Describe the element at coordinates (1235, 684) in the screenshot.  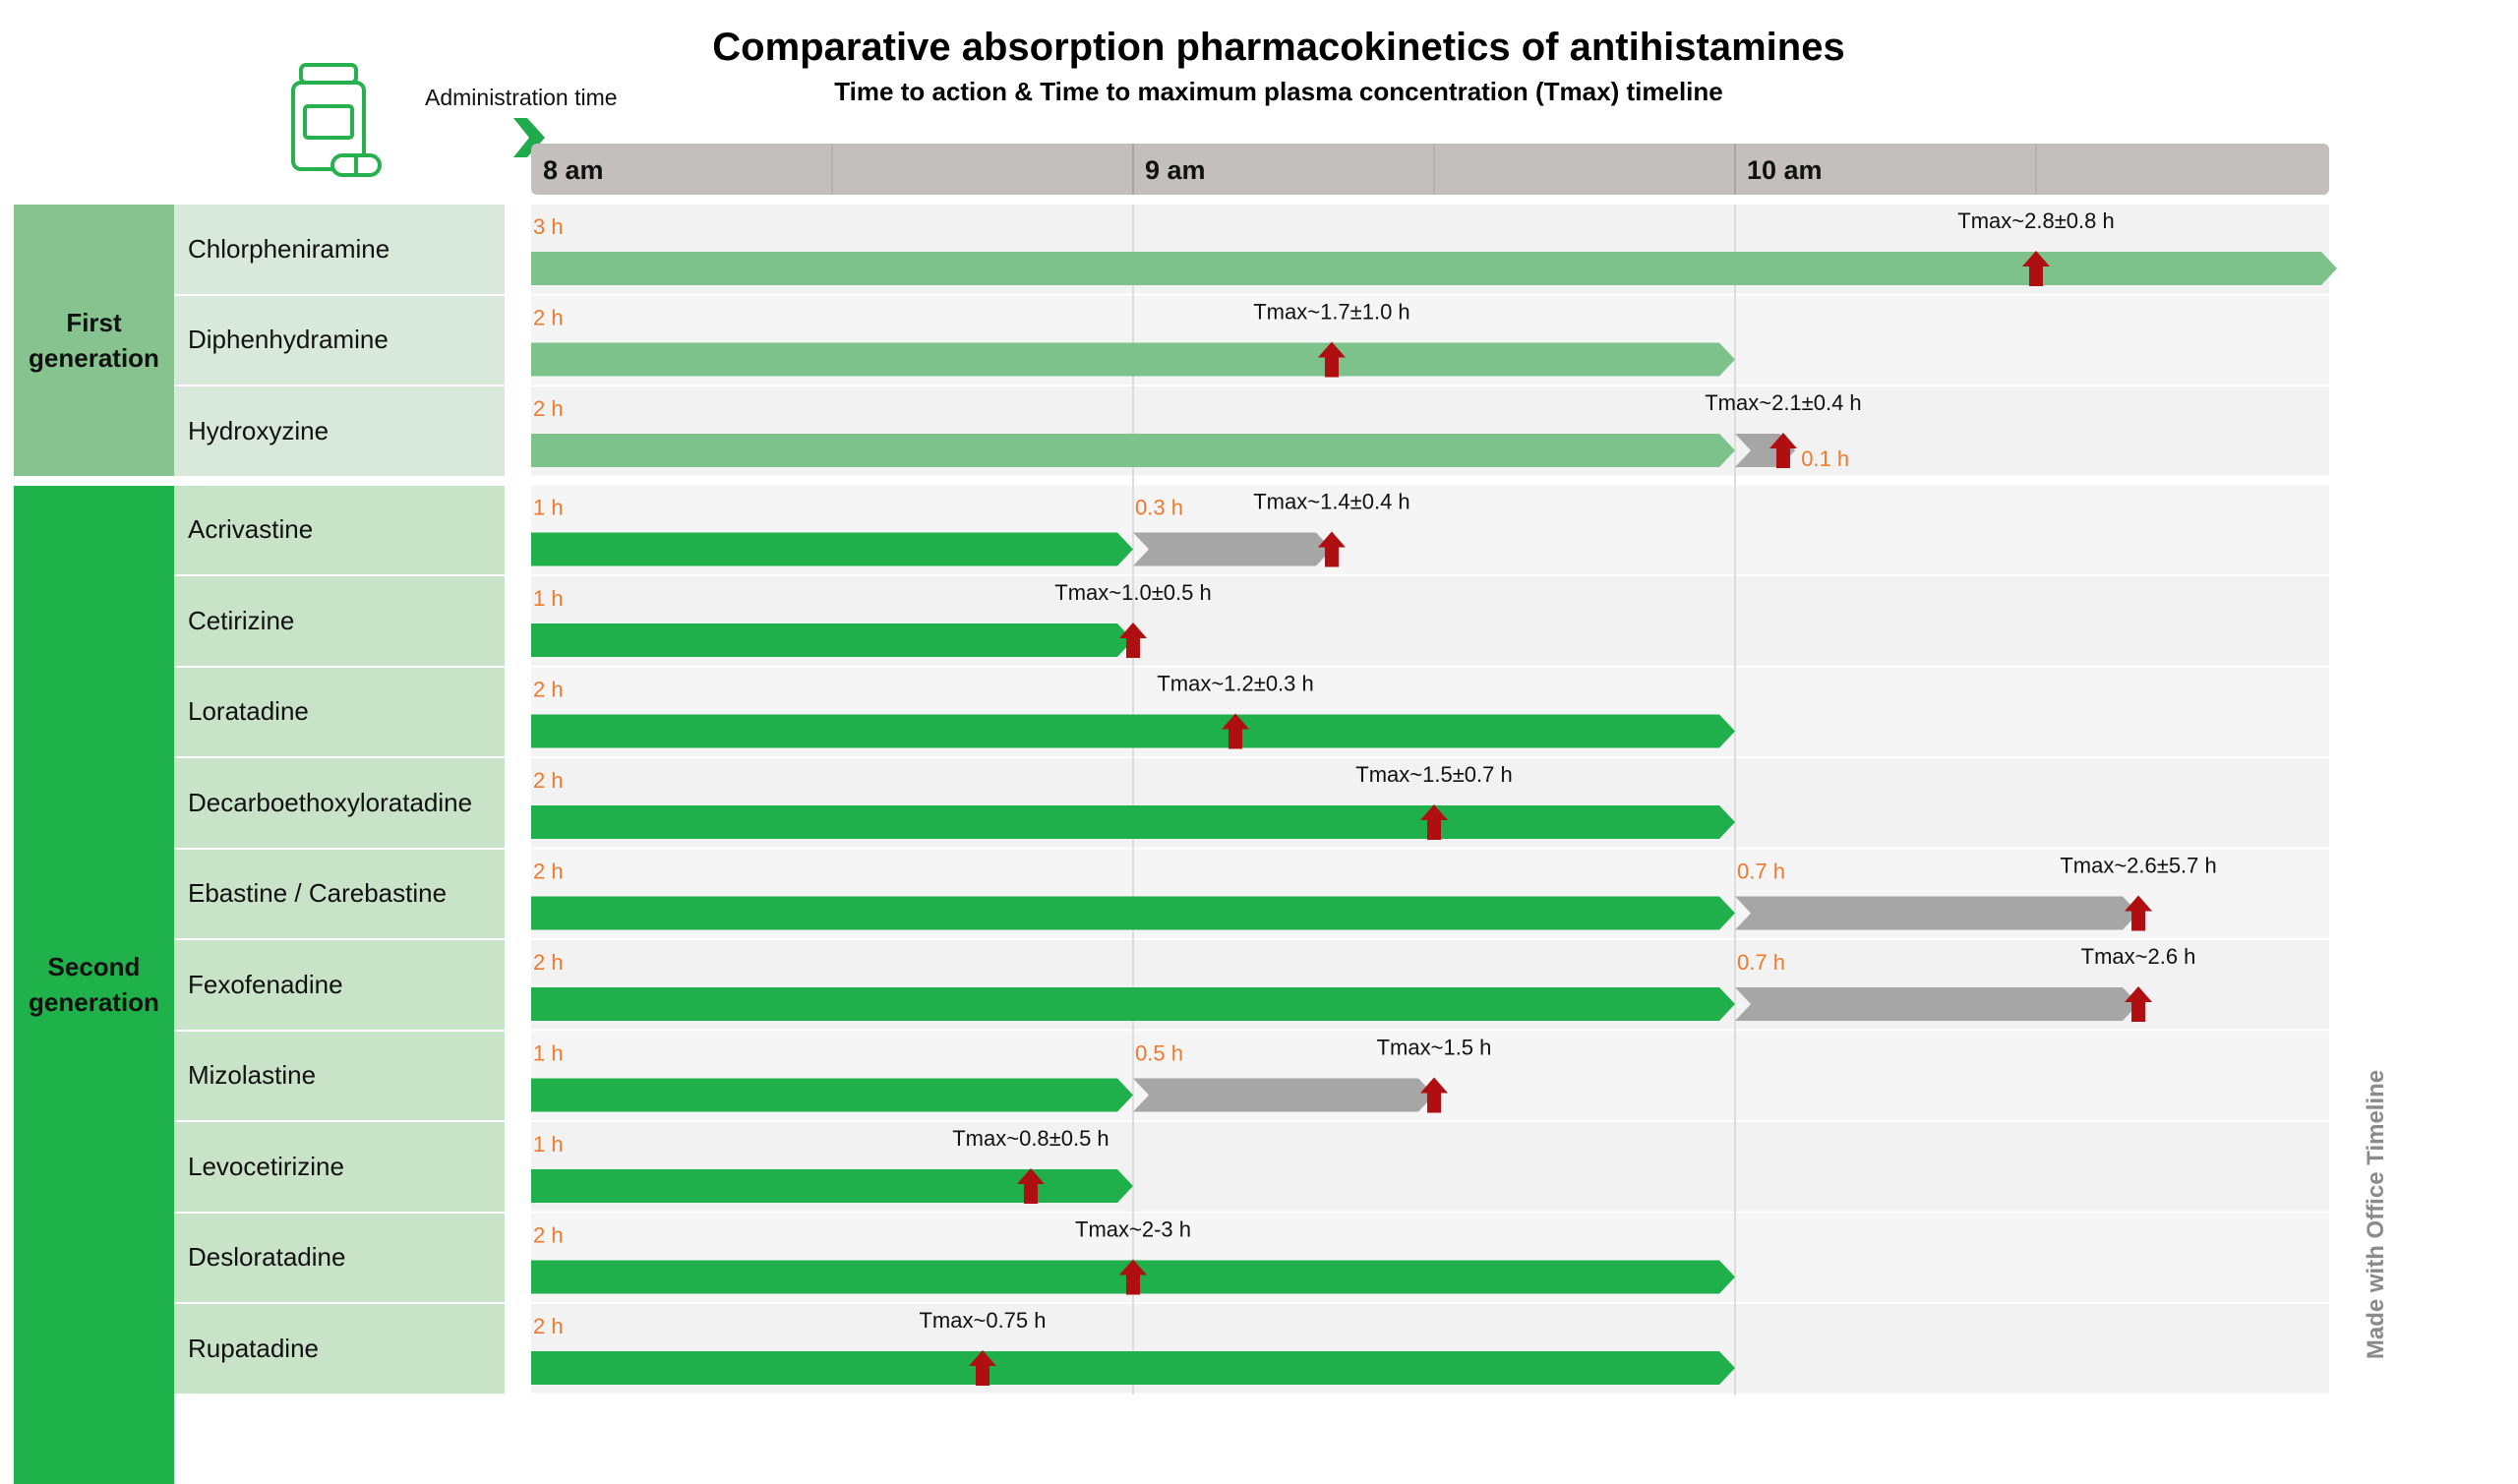
I see `tmax-label: Tmax~1.2±0.3 h` at that location.